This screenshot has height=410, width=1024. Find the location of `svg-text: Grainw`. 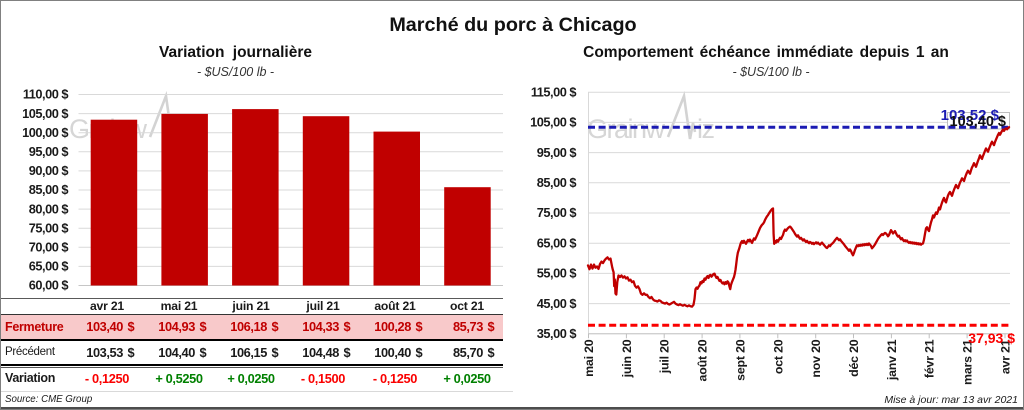

svg-text: Grainw is located at coordinates (626, 129).